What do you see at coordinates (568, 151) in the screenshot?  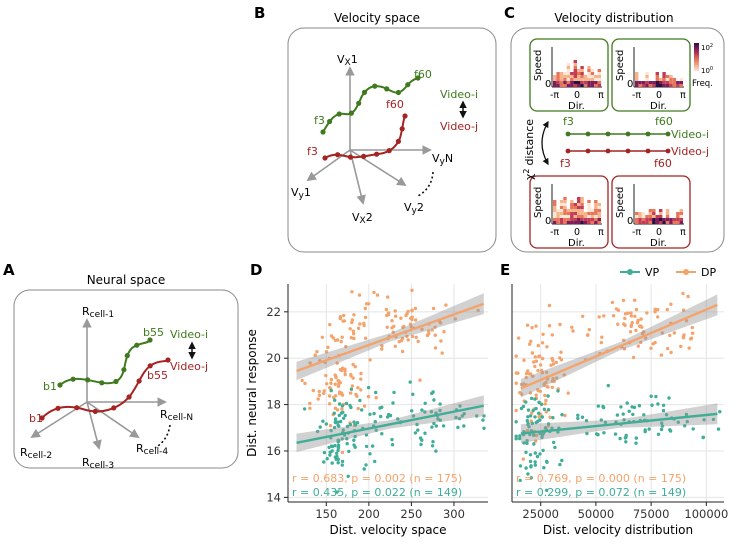 I see `sequence-point` at bounding box center [568, 151].